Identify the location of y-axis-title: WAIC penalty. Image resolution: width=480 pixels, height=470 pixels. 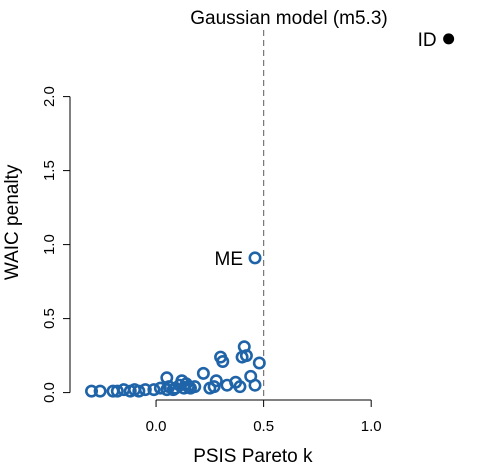
(12, 222).